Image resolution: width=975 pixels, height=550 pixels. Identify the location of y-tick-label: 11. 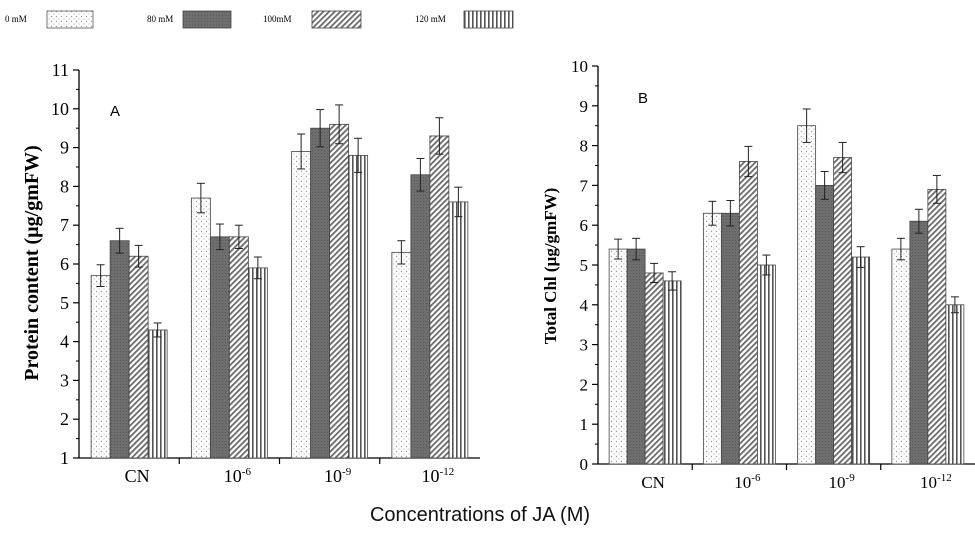
(60, 70).